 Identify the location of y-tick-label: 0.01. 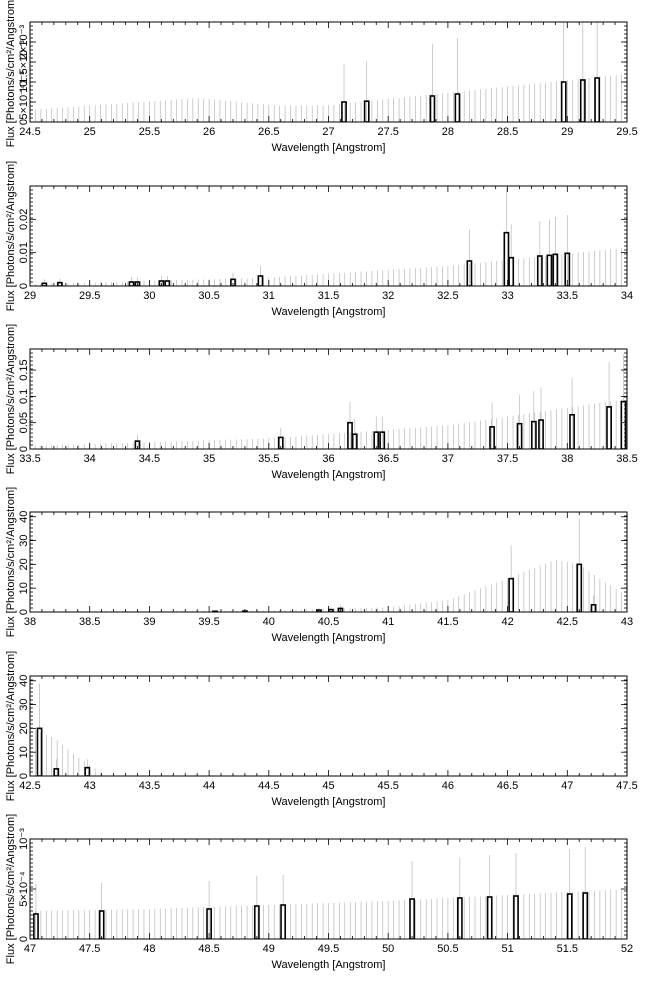
(24, 252).